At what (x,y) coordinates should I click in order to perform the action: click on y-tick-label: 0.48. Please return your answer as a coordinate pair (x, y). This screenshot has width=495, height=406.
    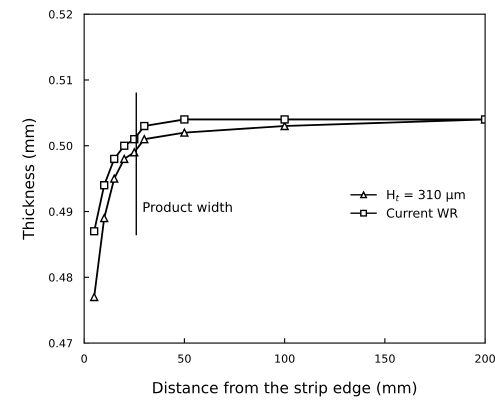
    Looking at the image, I should click on (60, 277).